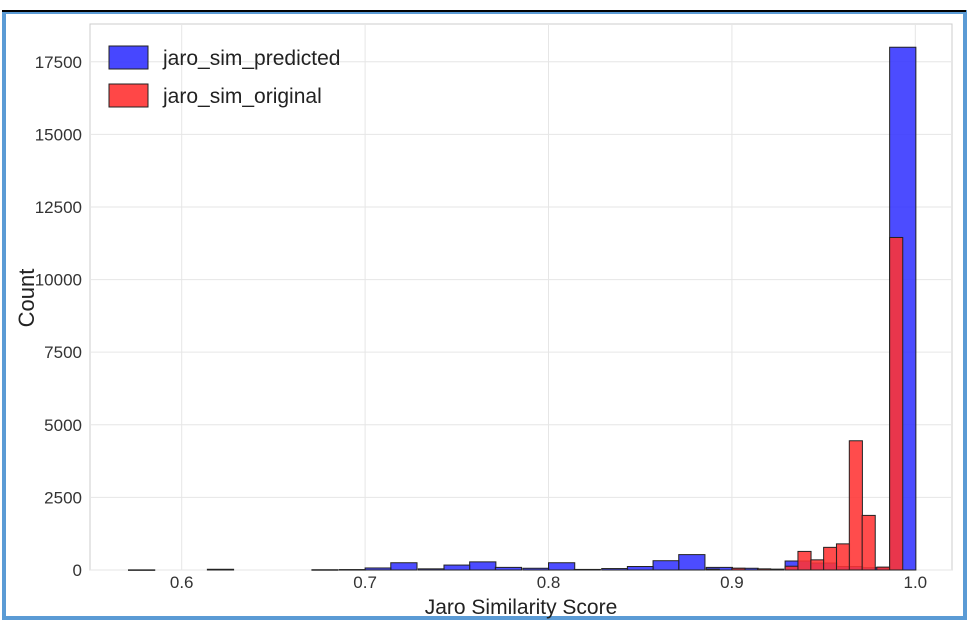 This screenshot has height=621, width=968. What do you see at coordinates (58, 134) in the screenshot?
I see `y-tick-label: 15000` at bounding box center [58, 134].